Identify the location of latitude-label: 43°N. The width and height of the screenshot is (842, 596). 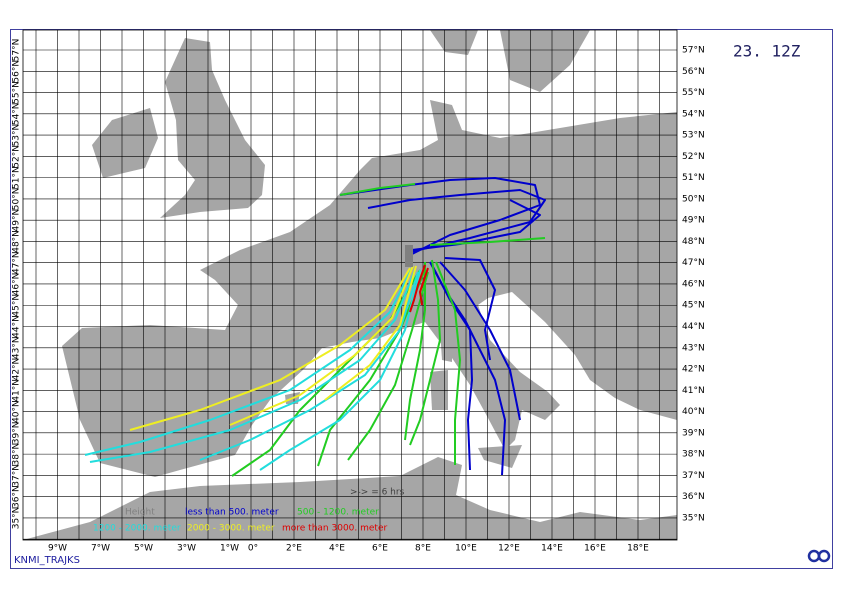
(693, 348).